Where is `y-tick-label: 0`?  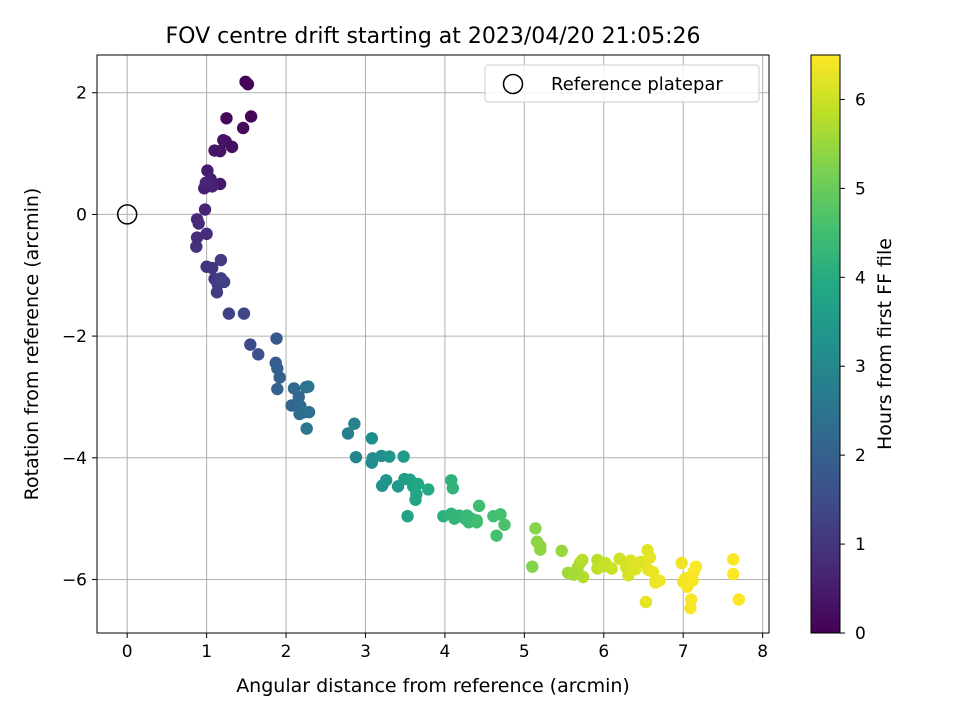 y-tick-label: 0 is located at coordinates (81, 215).